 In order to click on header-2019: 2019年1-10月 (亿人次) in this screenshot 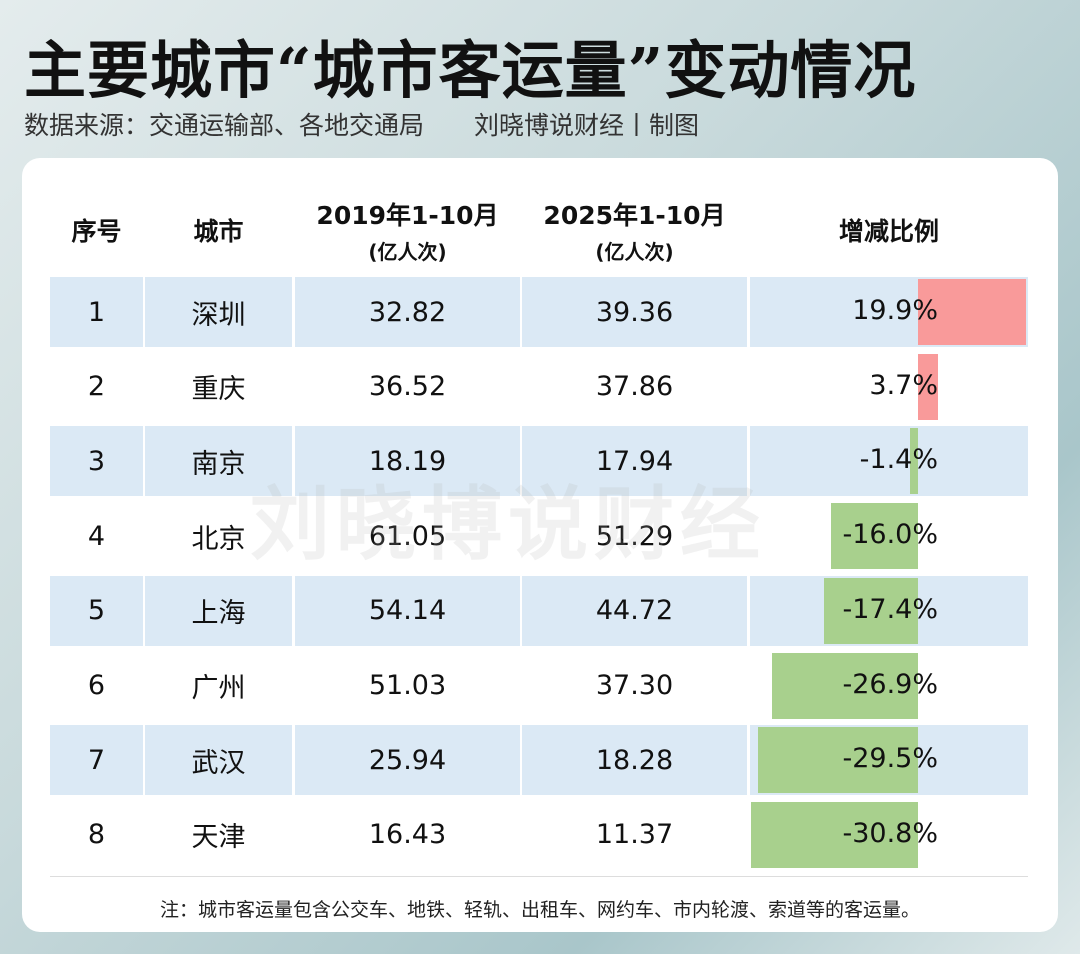, I will do `click(407, 230)`.